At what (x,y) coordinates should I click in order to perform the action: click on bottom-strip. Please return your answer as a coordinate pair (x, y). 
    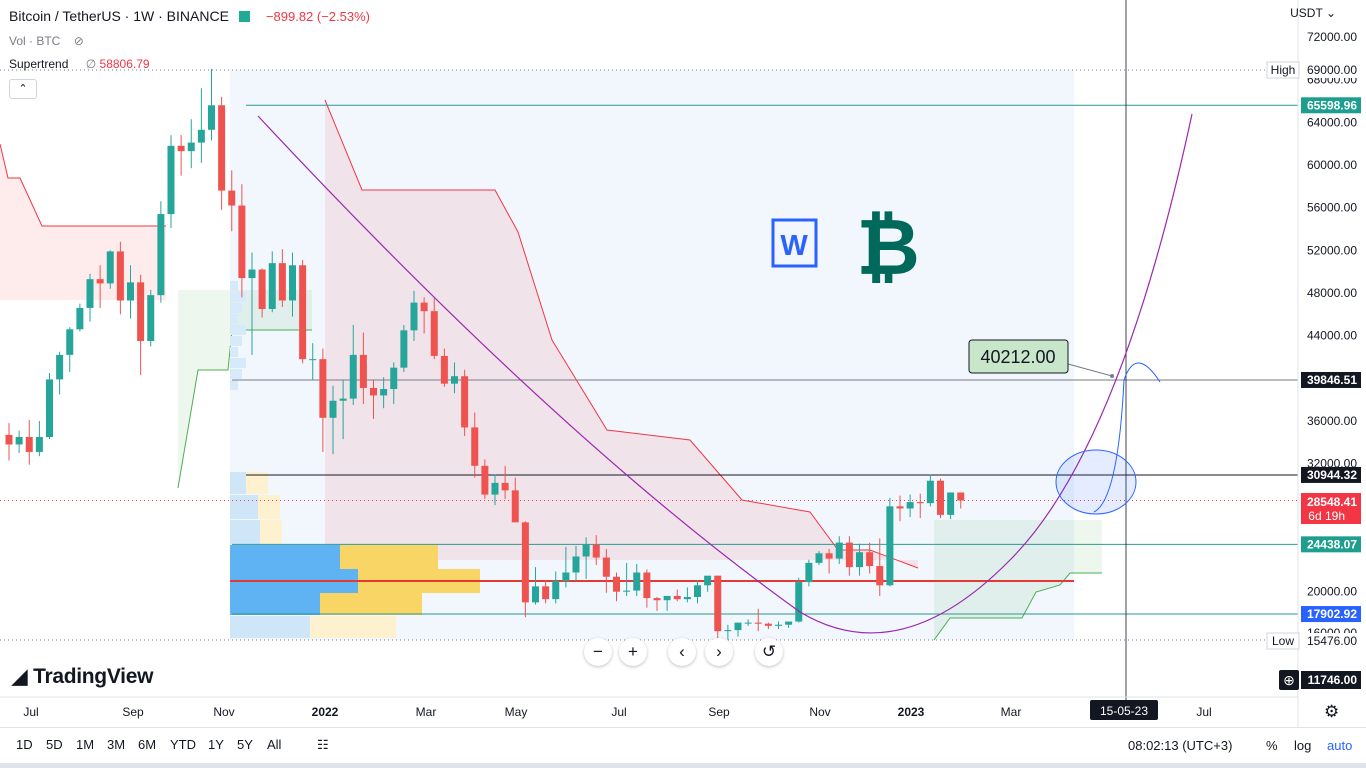
    Looking at the image, I should click on (683, 765).